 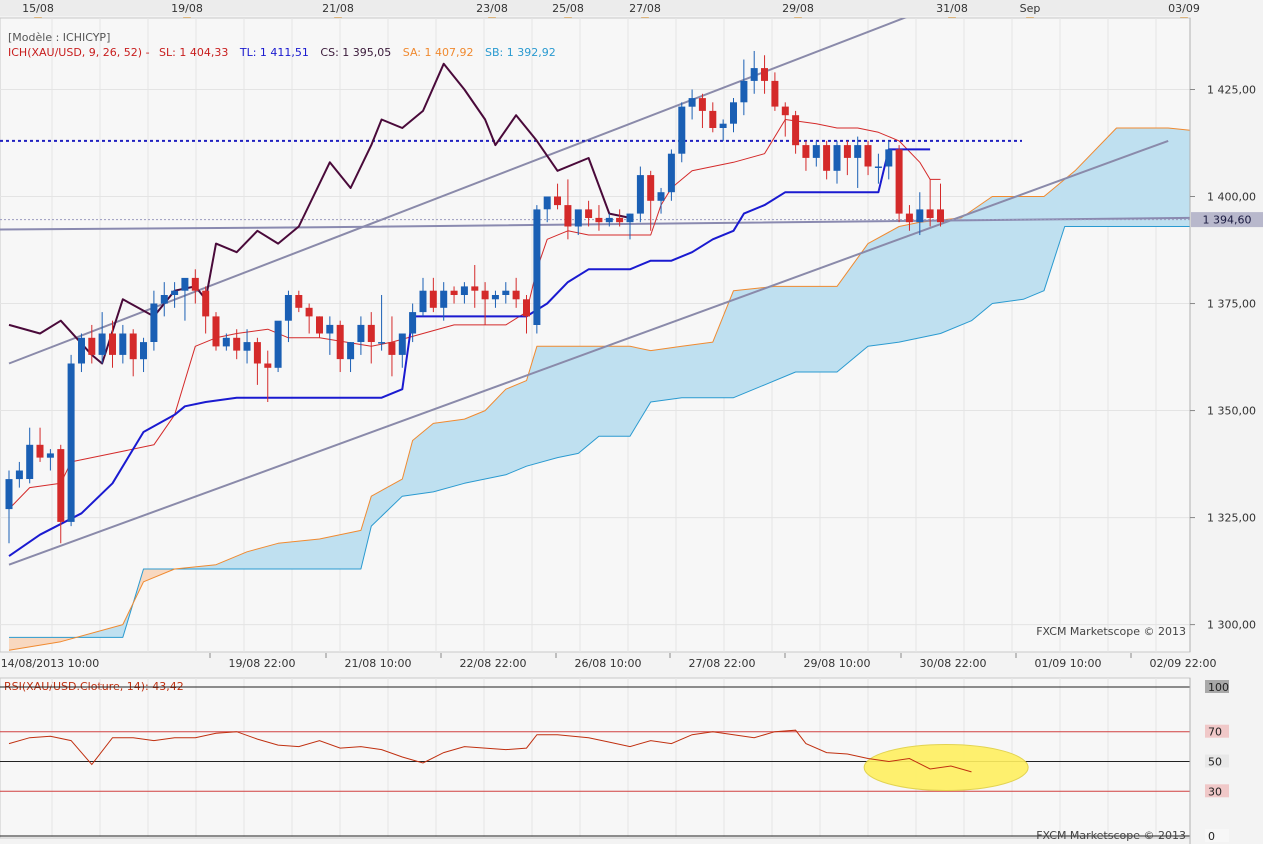 I want to click on bottom-date-label: 19/08 22:00, so click(x=262, y=663).